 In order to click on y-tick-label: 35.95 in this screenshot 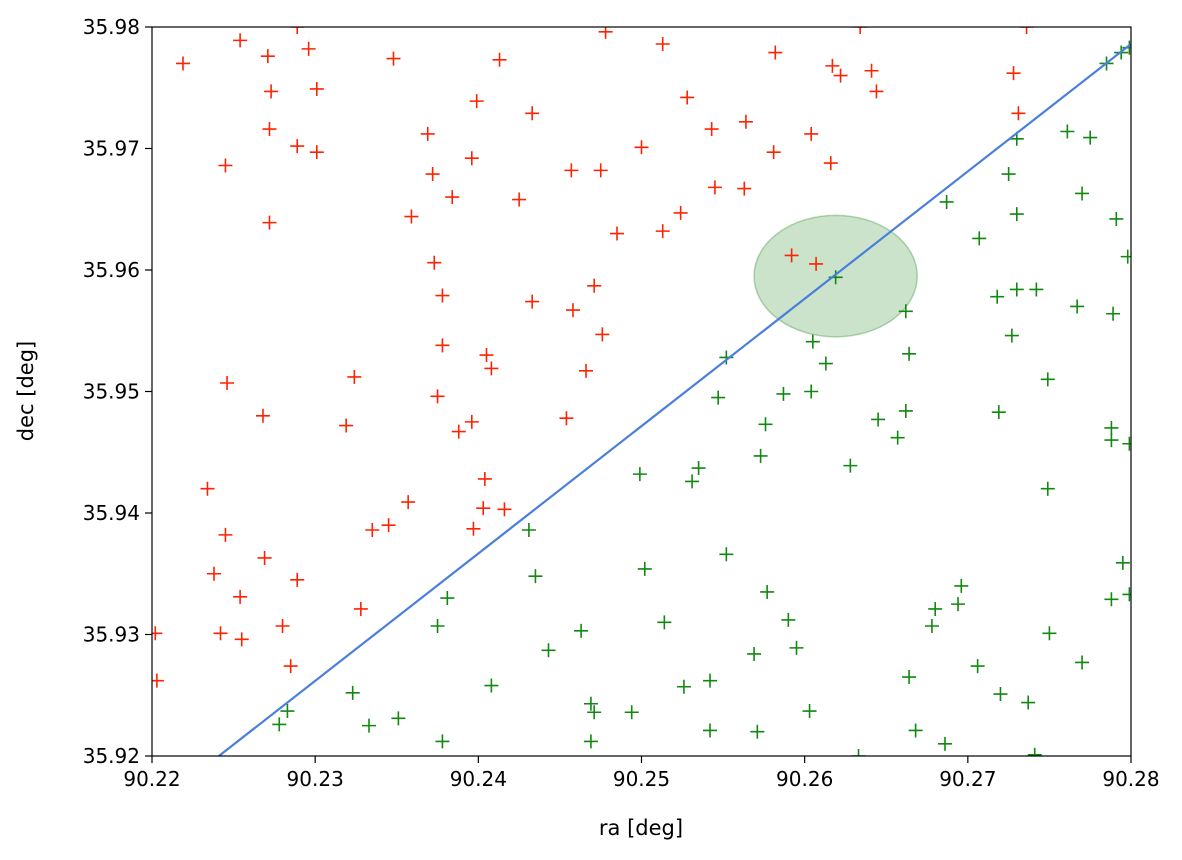, I will do `click(111, 392)`.